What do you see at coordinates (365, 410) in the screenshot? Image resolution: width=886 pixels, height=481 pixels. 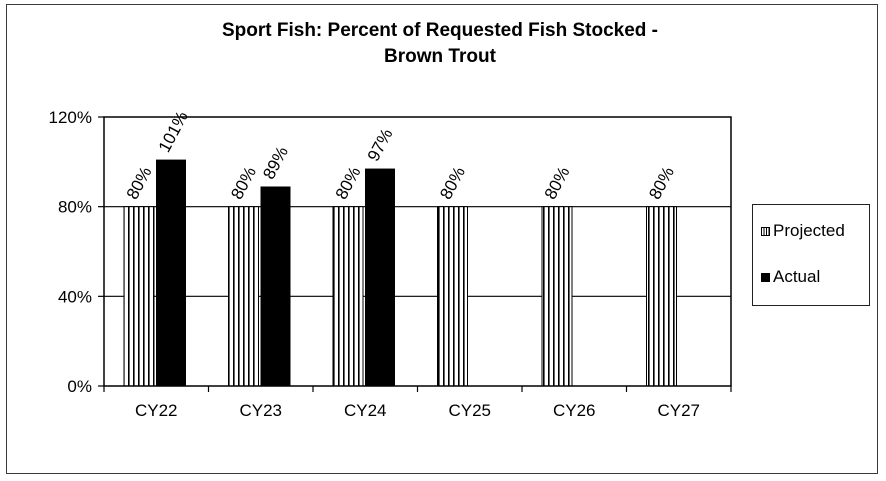 I see `x-tick-label: CY24` at bounding box center [365, 410].